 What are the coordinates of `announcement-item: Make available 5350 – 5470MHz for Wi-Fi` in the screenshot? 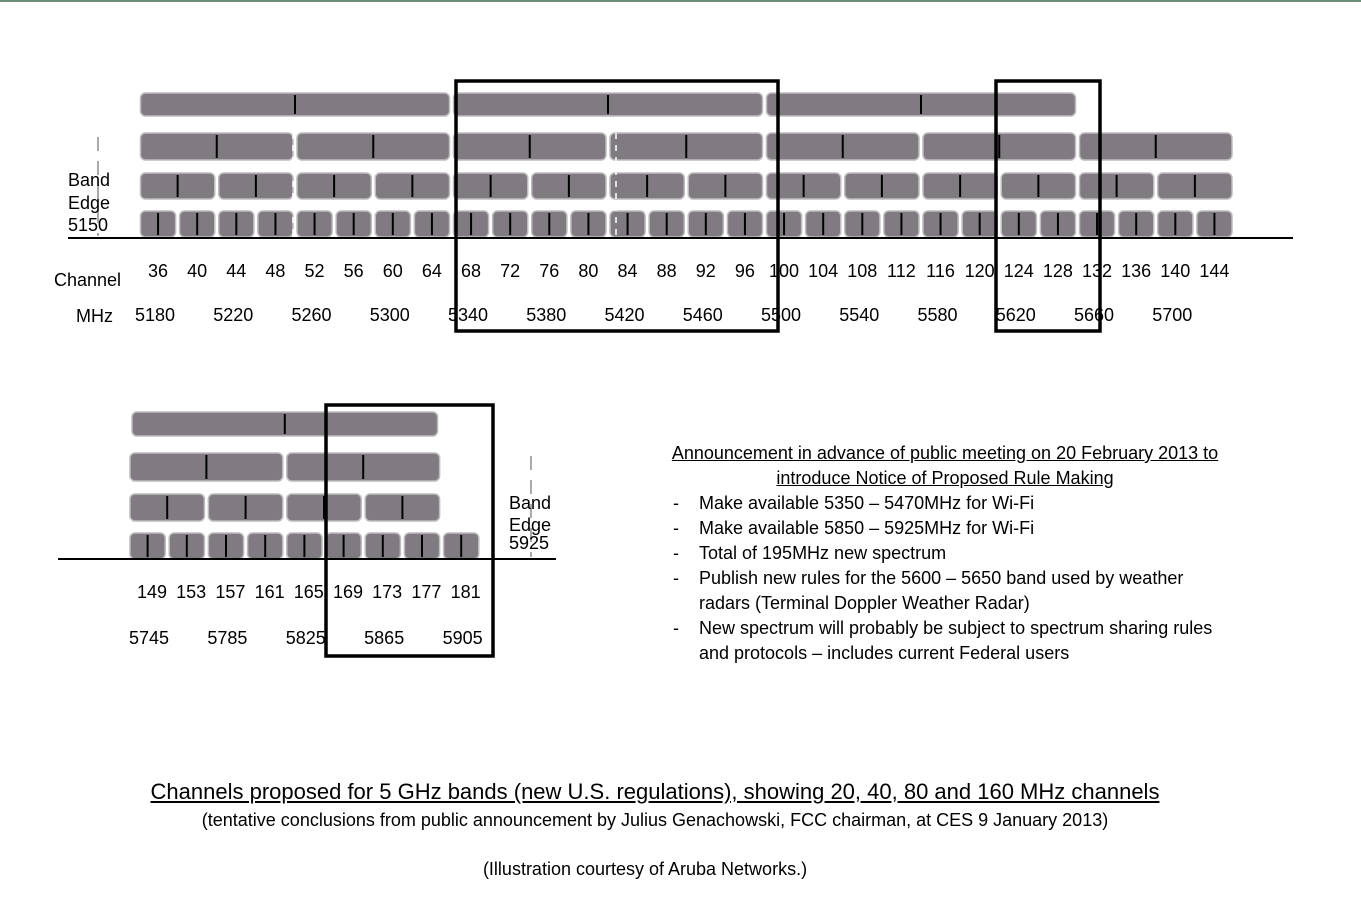 It's located at (945, 503).